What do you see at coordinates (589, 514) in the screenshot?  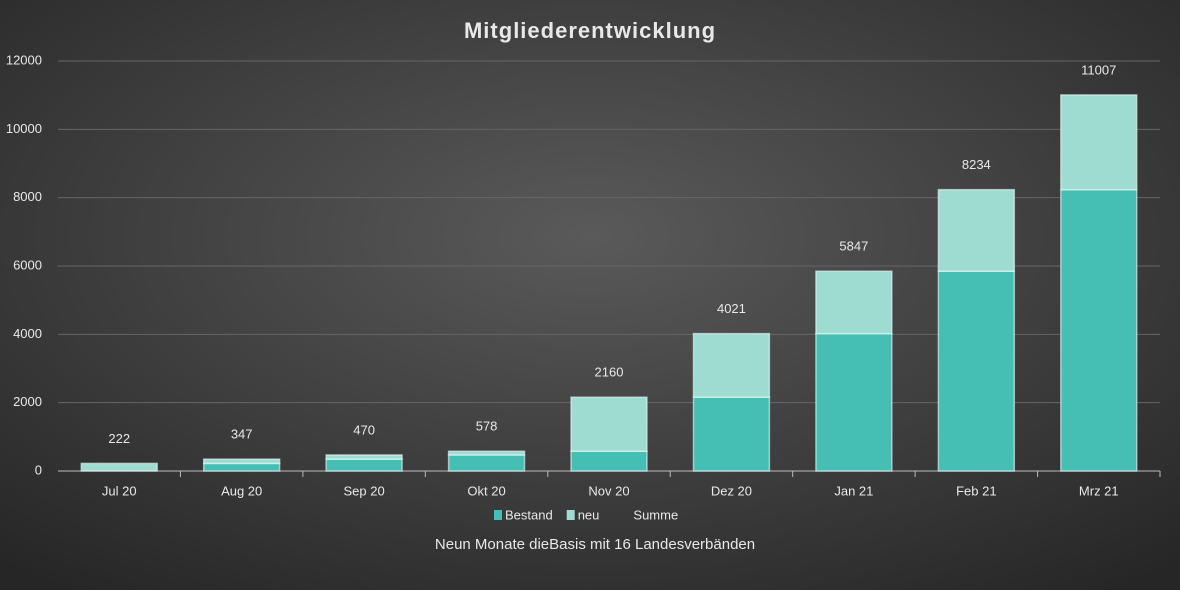 I see `legend-label: neu` at bounding box center [589, 514].